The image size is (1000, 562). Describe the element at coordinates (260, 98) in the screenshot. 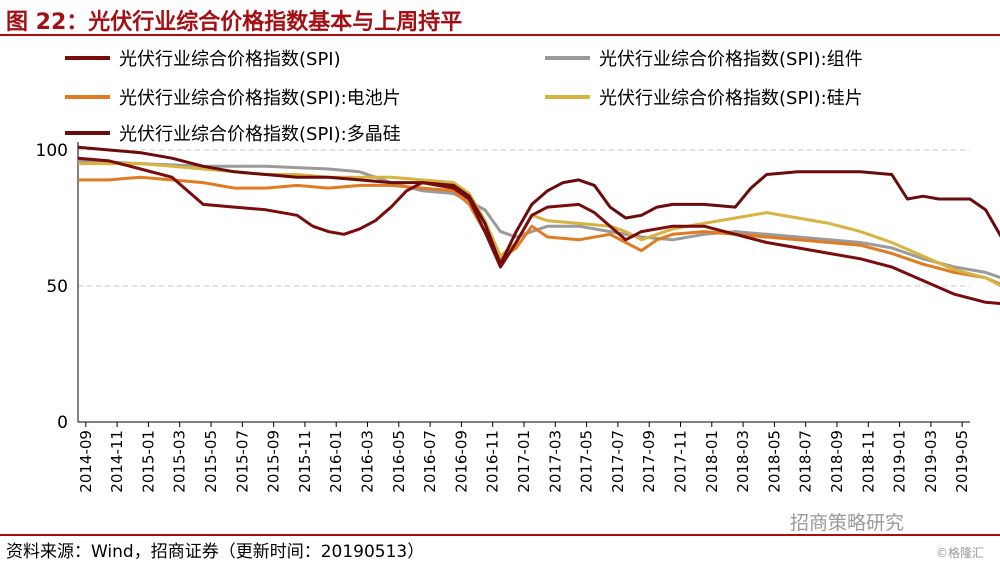

I see `legend-label-2: 光伏行业综合价格指数(SPI):电池片` at that location.